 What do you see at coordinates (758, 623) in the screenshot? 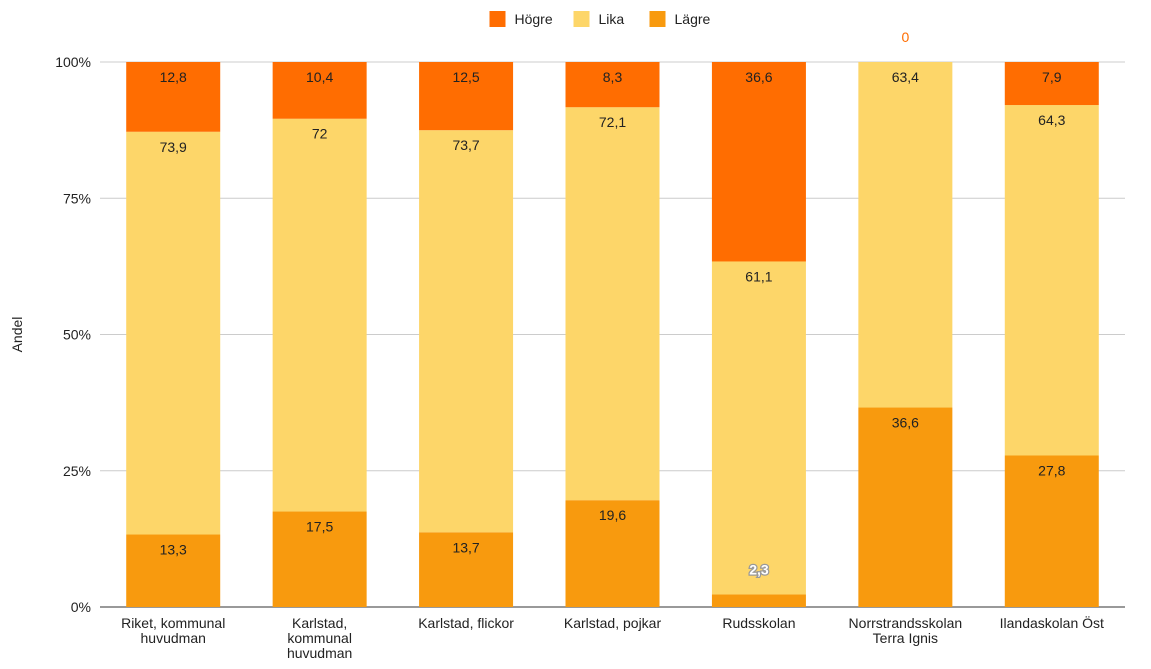
I see `x-tick-label: Rudsskolan` at bounding box center [758, 623].